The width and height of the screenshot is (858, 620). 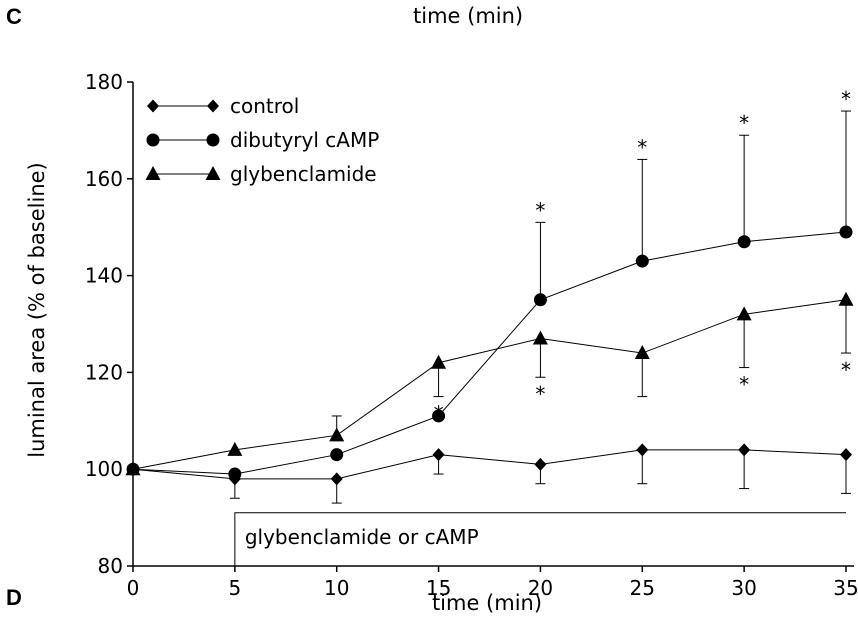 What do you see at coordinates (104, 372) in the screenshot?
I see `y-tick-label: 120` at bounding box center [104, 372].